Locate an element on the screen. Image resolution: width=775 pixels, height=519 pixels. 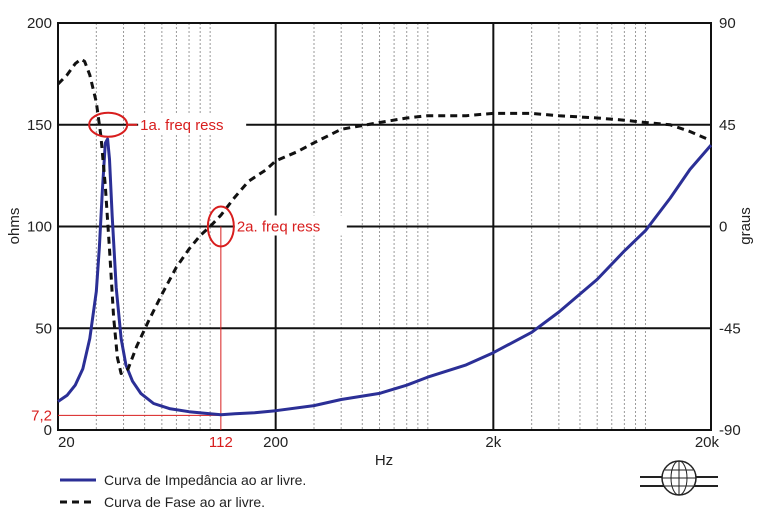
reference-lines is located at coordinates (140, 328).